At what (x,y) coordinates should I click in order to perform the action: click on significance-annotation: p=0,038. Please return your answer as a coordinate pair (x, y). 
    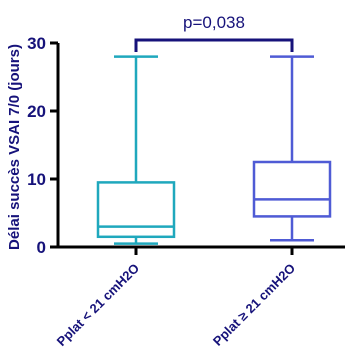
    Looking at the image, I should click on (214, 32).